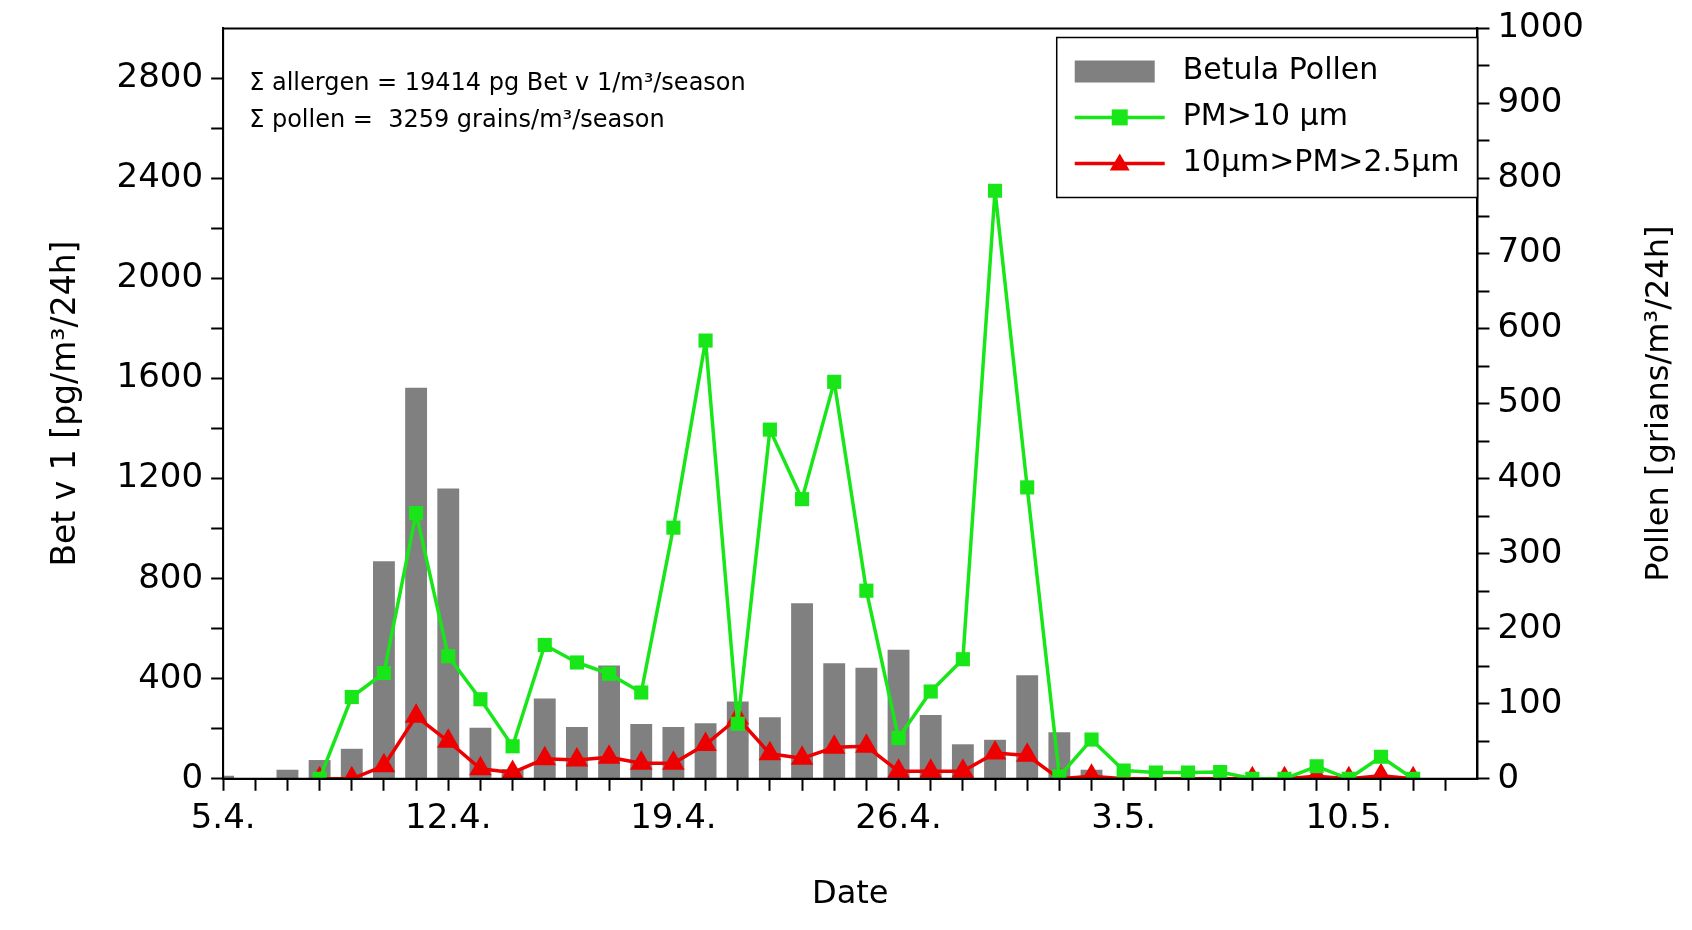  Describe the element at coordinates (171, 575) in the screenshot. I see `y-tick-label: 800` at that location.